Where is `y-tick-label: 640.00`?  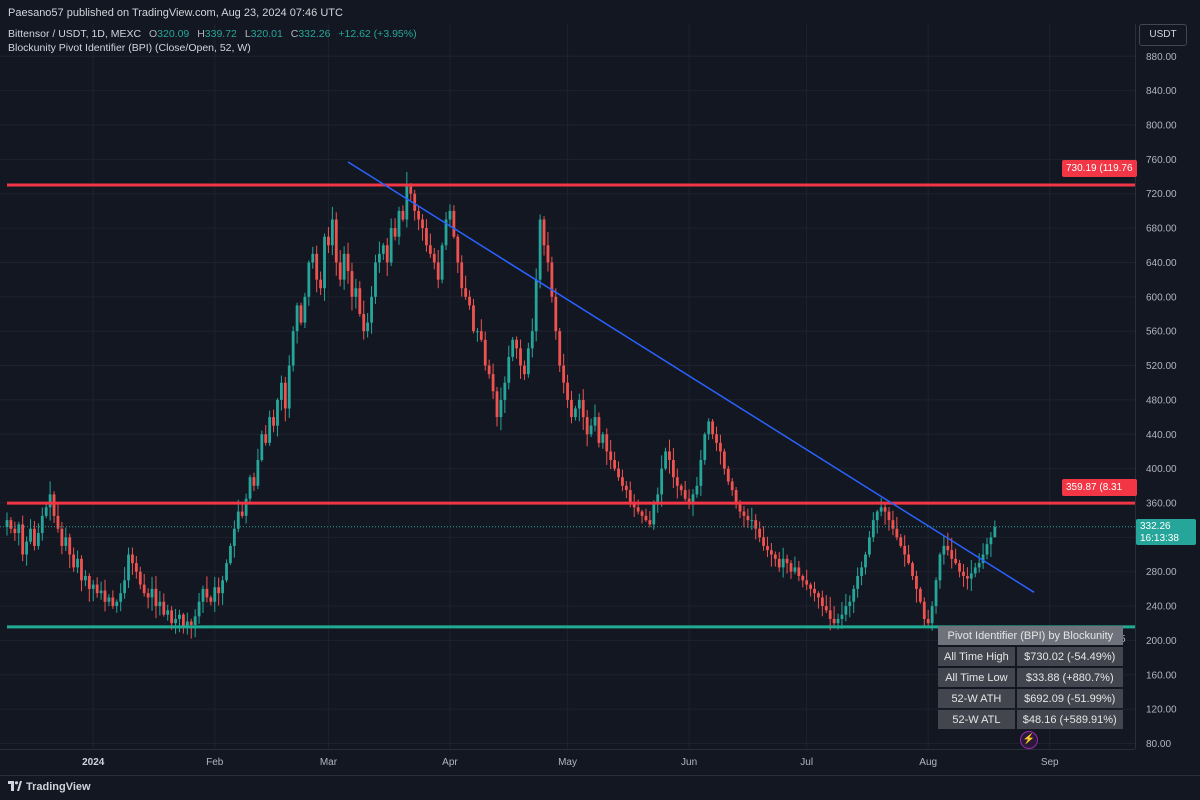
y-tick-label: 640.00 is located at coordinates (1161, 263).